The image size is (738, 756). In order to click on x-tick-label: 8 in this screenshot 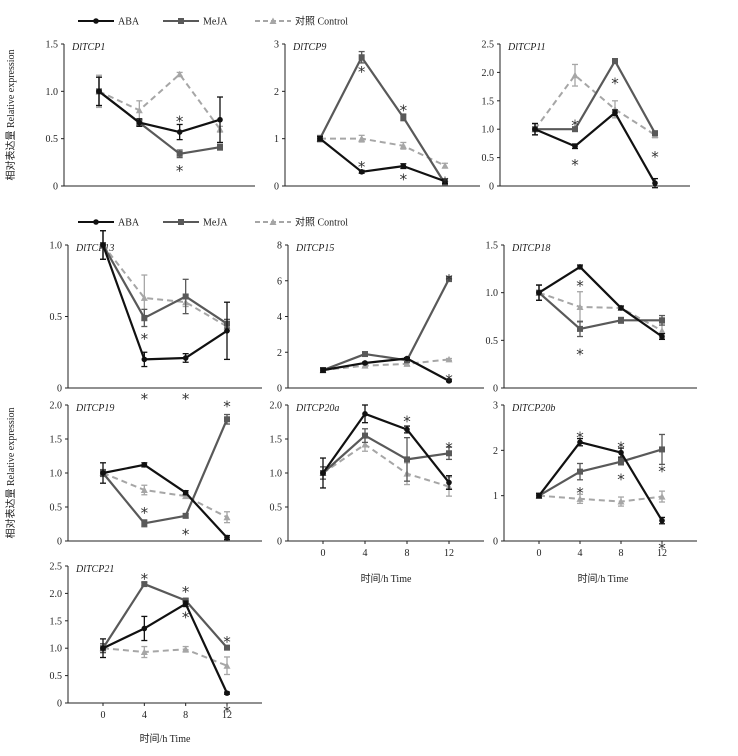, I will do `click(621, 553)`.